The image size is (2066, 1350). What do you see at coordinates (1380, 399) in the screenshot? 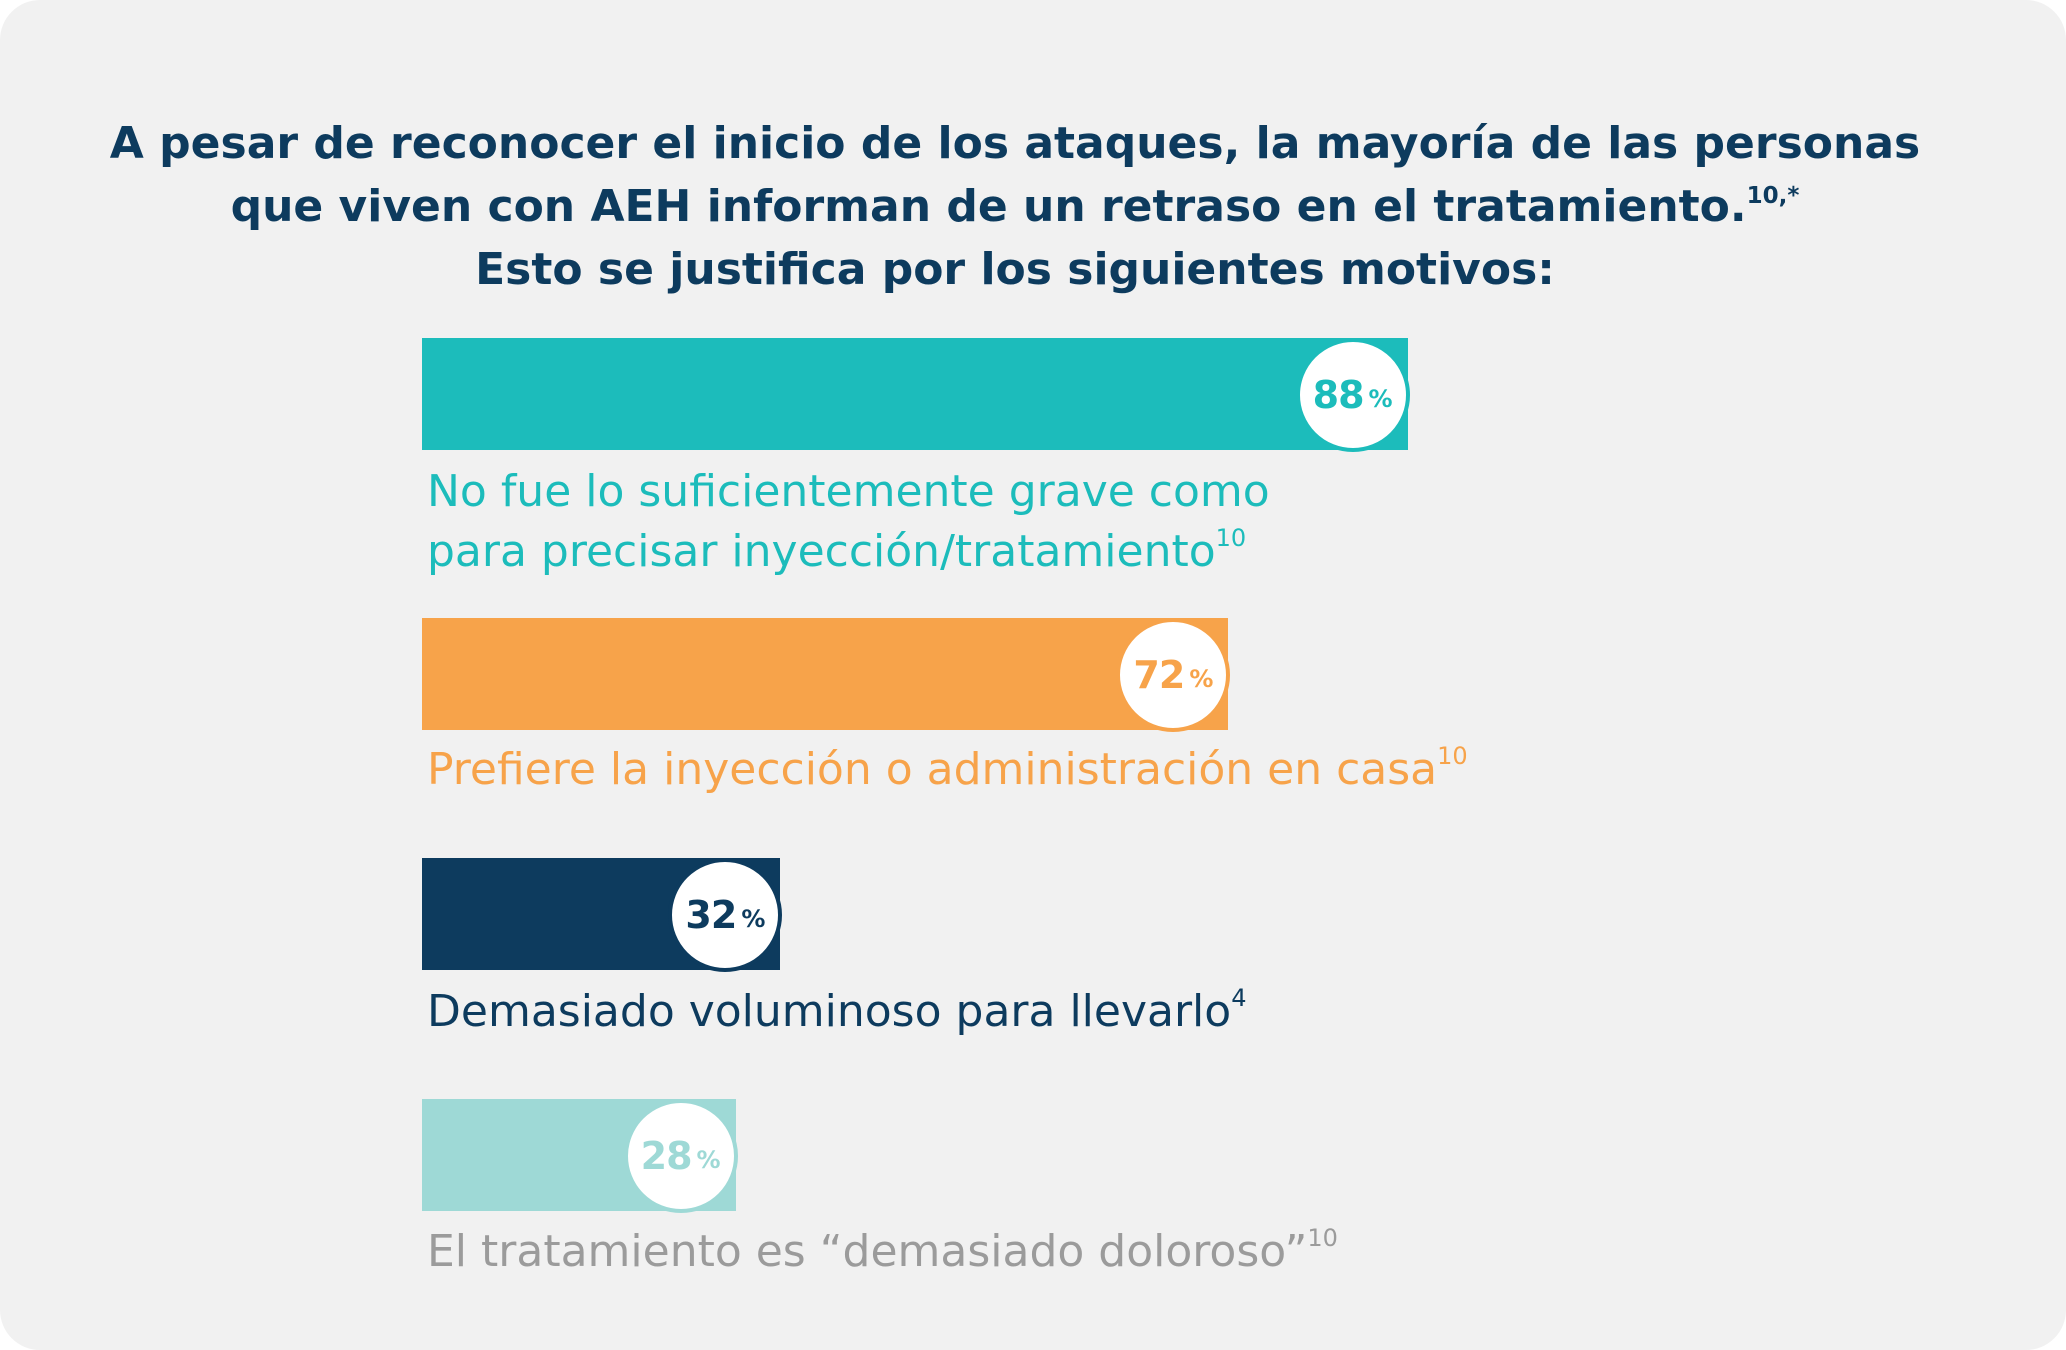
I see `percent-symbol-1: %` at bounding box center [1380, 399].